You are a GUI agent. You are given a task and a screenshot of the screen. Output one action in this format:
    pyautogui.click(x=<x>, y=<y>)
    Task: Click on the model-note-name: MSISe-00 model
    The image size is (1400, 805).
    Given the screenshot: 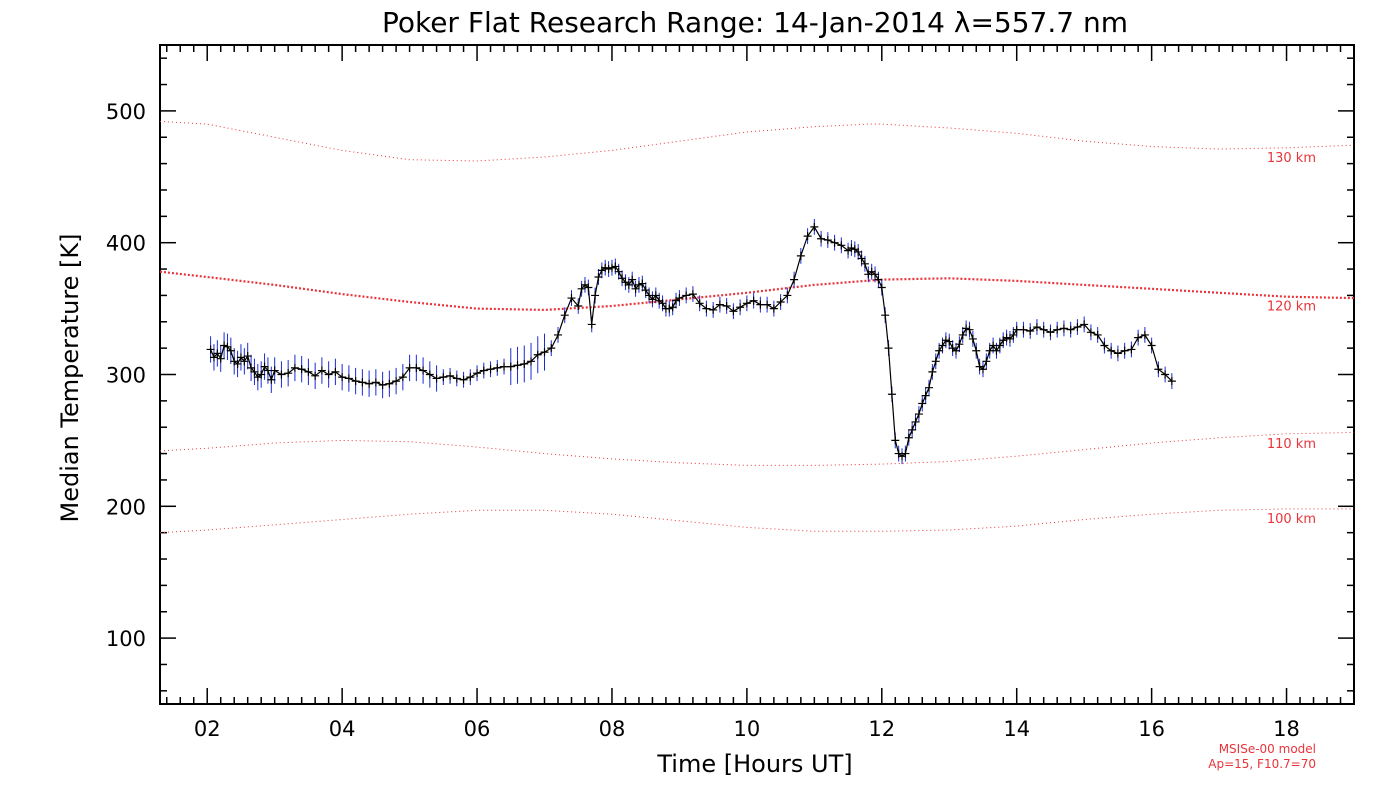 What is the action you would take?
    pyautogui.click(x=1267, y=749)
    